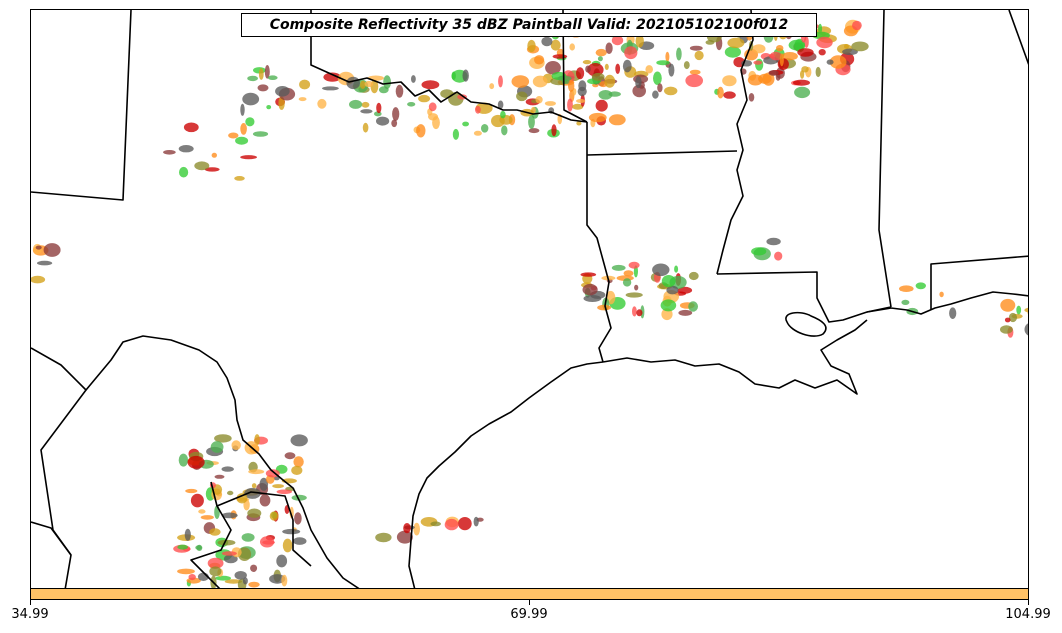 The height and width of the screenshot is (633, 1062). What do you see at coordinates (264, 529) in the screenshot?
I see `border-mexico-states-d` at bounding box center [264, 529].